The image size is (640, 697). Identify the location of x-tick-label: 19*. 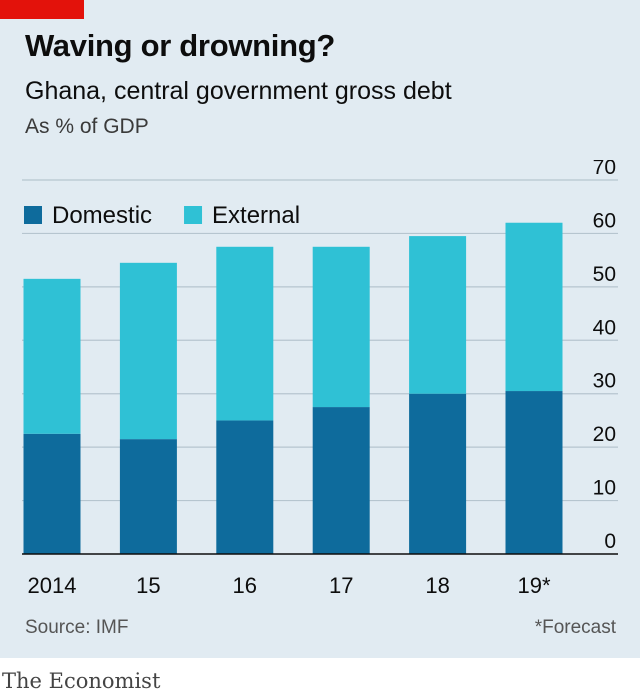
(533, 585).